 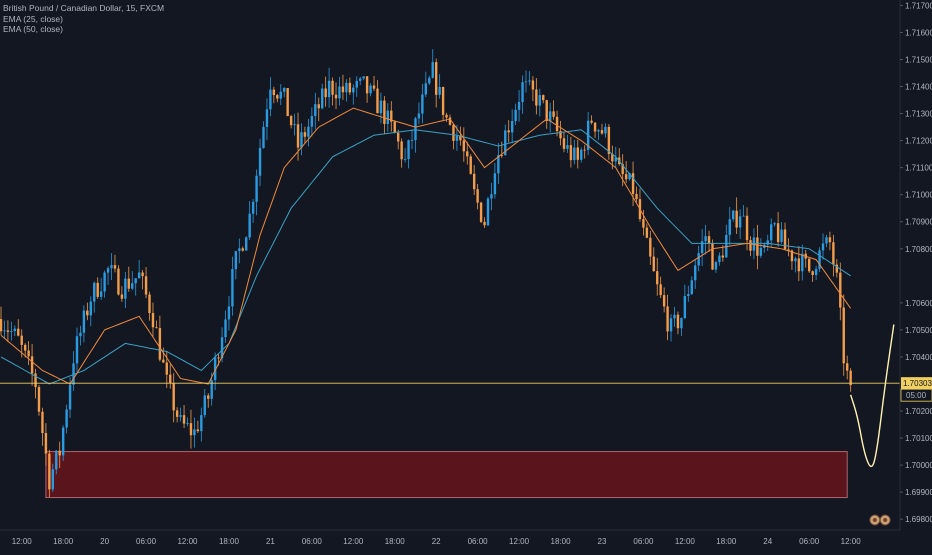 What do you see at coordinates (918, 5) in the screenshot?
I see `price-tick-label: 1.71700` at bounding box center [918, 5].